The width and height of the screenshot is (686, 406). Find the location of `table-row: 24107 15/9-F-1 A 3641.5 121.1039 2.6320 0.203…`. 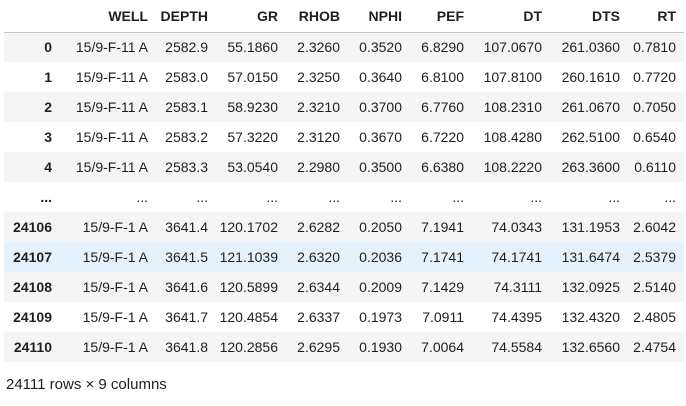

table-row: 24107 15/9-F-1 A 3641.5 121.1039 2.6320 0.203… is located at coordinates (344, 257).